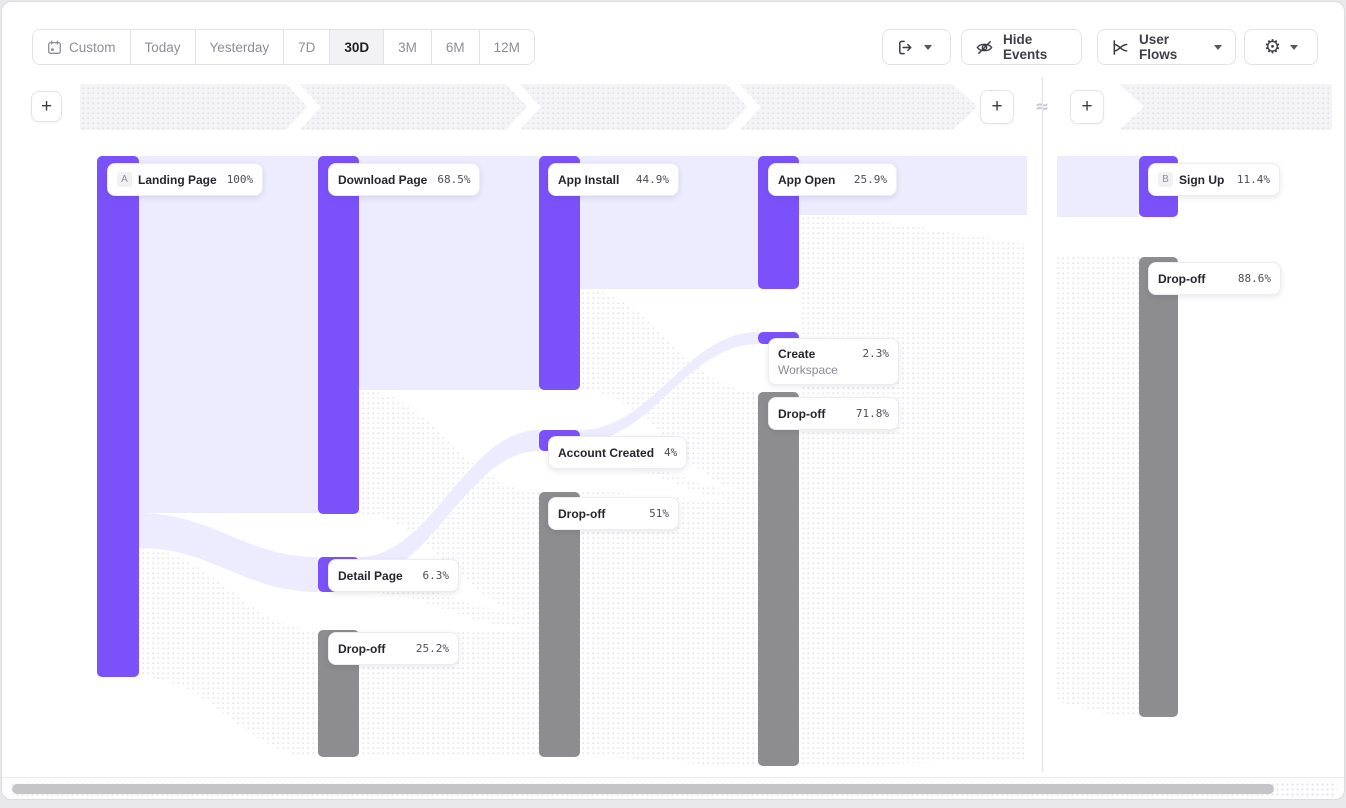  I want to click on gear-icon: ⚙, so click(1272, 46).